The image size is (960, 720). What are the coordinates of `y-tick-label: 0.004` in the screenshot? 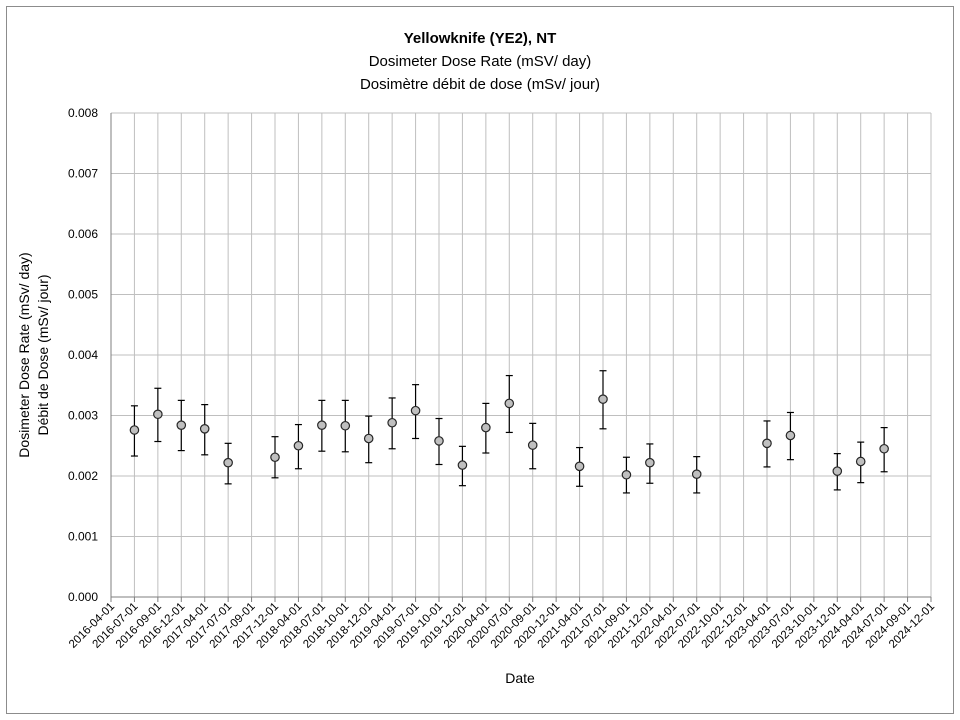 It's located at (83, 355).